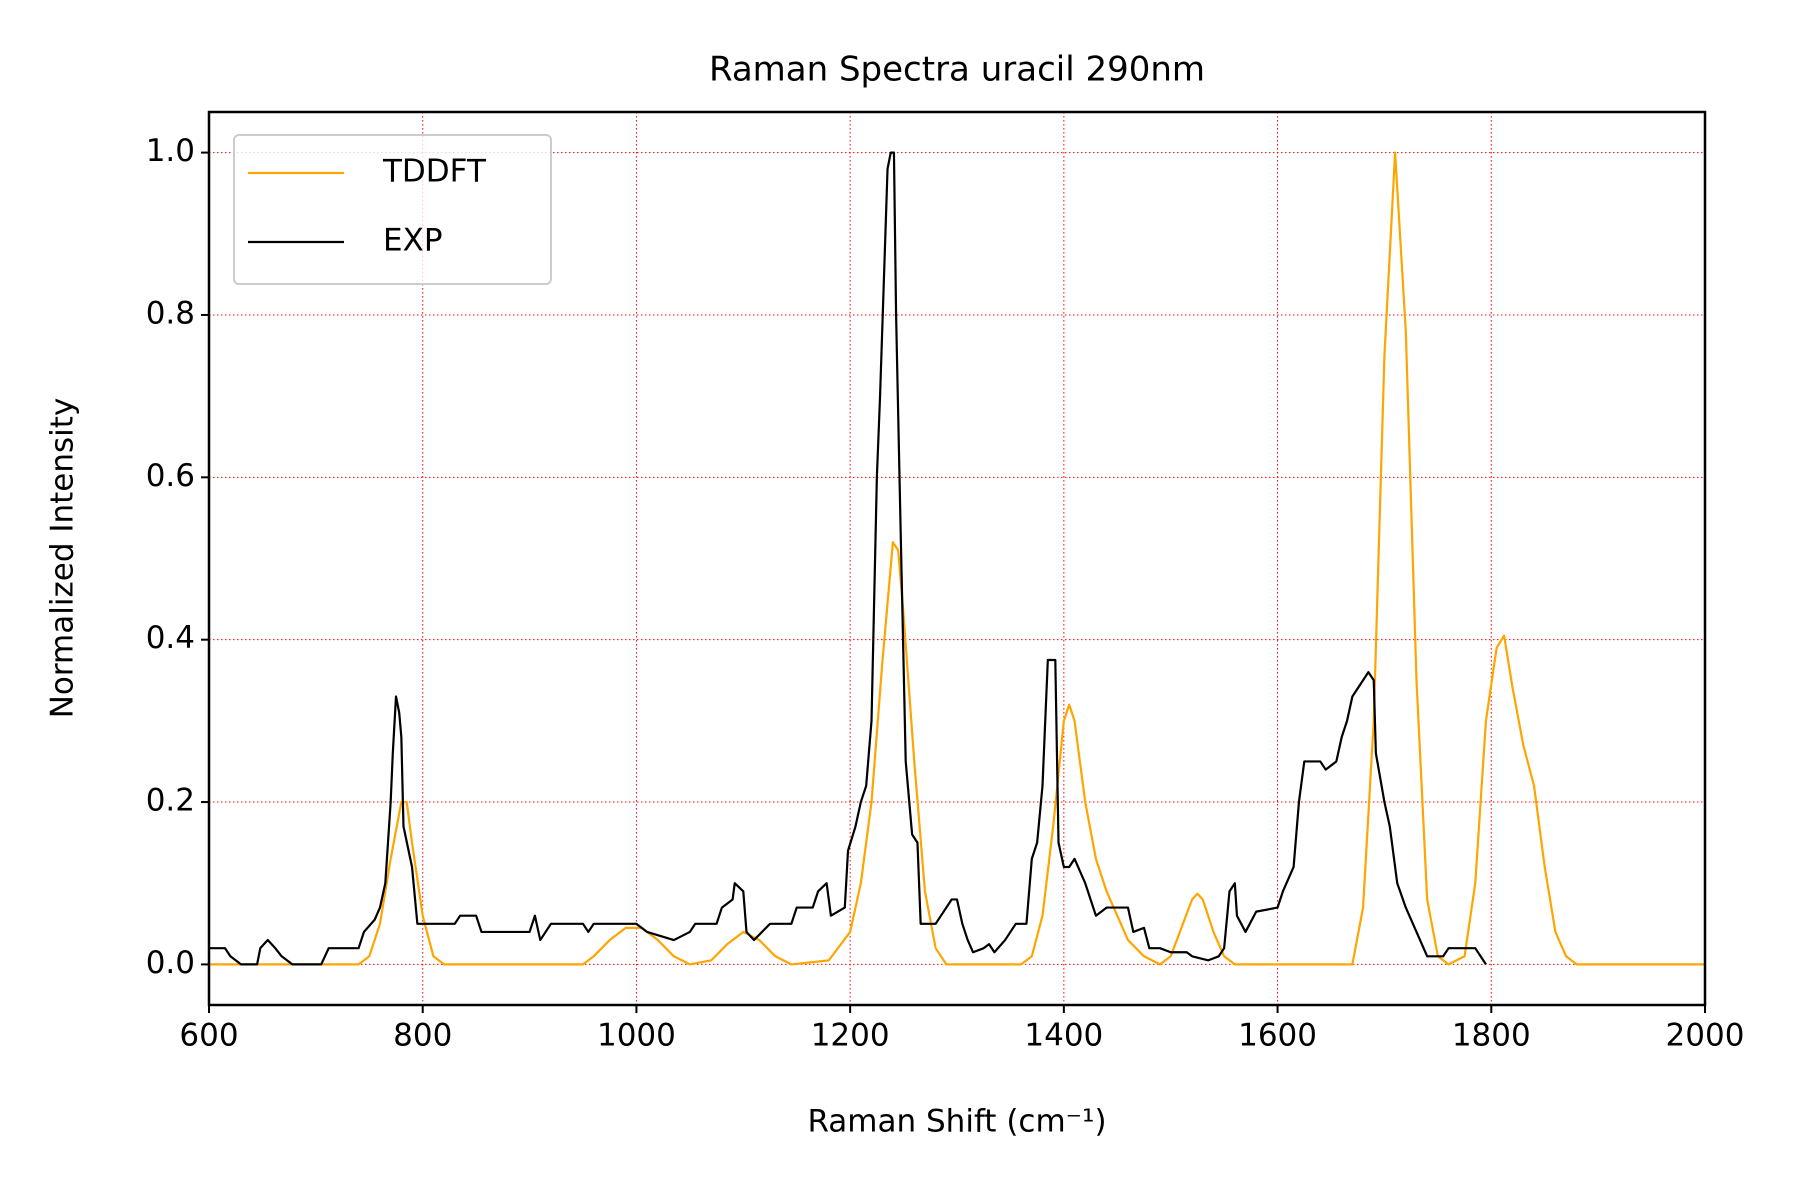 The height and width of the screenshot is (1200, 1800). Describe the element at coordinates (956, 1122) in the screenshot. I see `x-axis-label: Raman Shift (cm⁻¹)` at that location.